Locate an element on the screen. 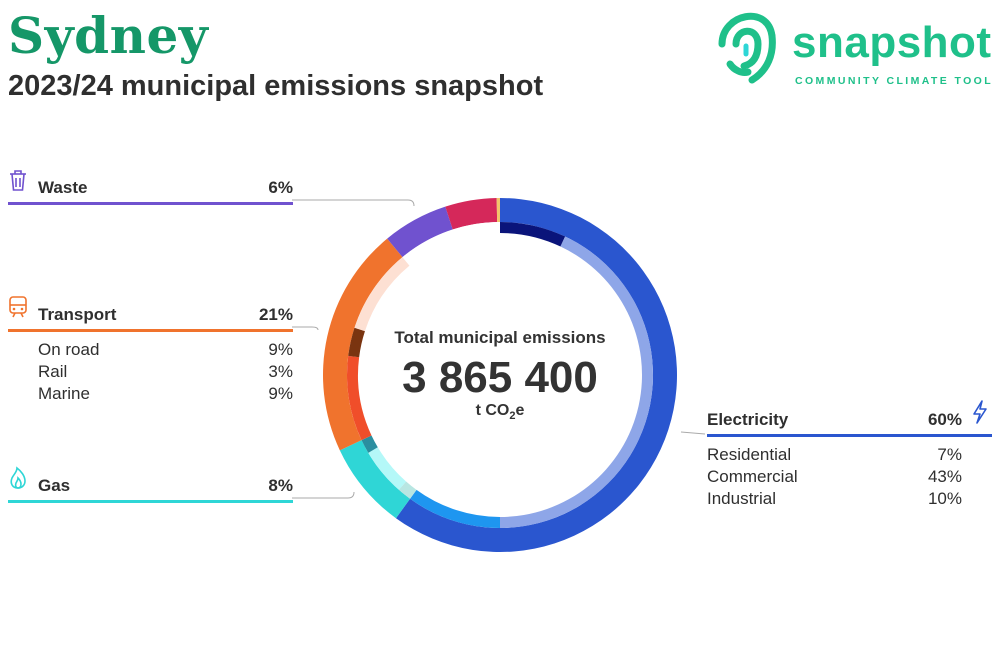 Image resolution: width=1000 pixels, height=670 pixels. outer-ring-slice-electricity is located at coordinates (536, 375).